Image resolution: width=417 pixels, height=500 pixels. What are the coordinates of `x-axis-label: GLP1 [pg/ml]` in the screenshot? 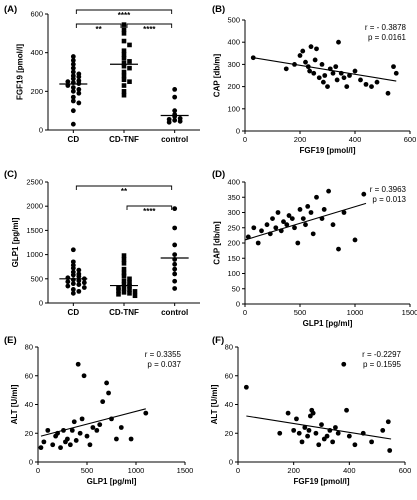 It's located at (328, 323).